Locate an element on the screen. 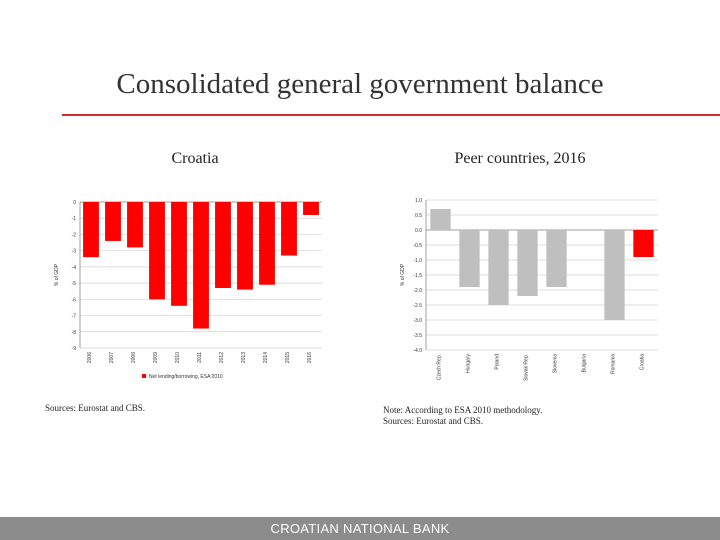 The height and width of the screenshot is (540, 720). bar-2008 is located at coordinates (135, 225).